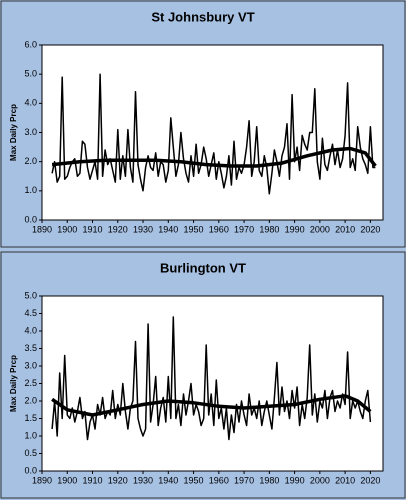 This screenshot has width=406, height=500. What do you see at coordinates (30, 418) in the screenshot?
I see `y-tick-label: 1.5` at bounding box center [30, 418].